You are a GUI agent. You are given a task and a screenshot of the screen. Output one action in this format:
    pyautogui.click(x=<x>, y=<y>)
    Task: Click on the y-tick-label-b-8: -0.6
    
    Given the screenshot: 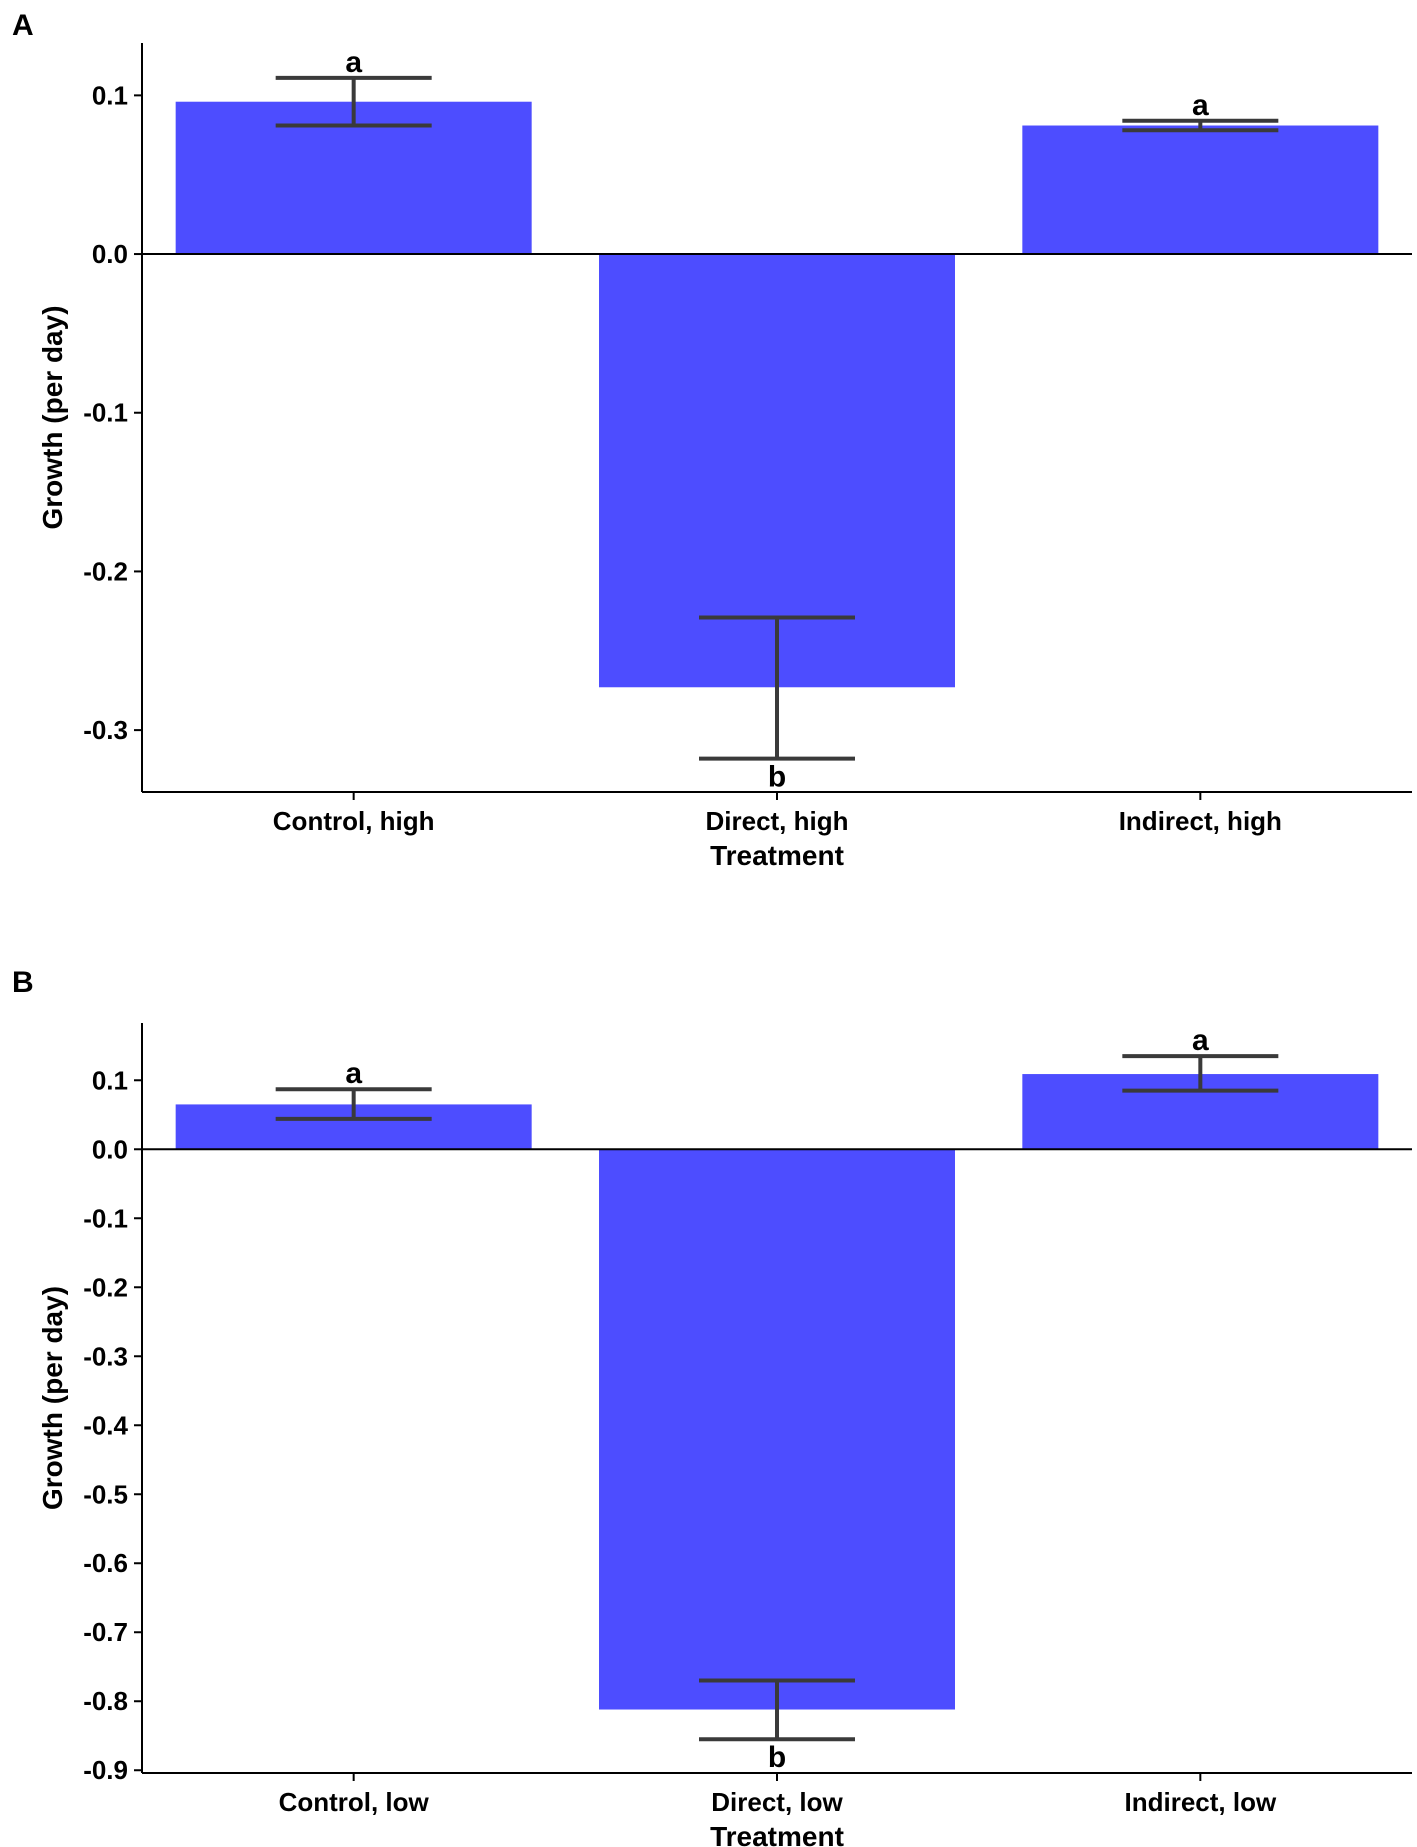 What is the action you would take?
    pyautogui.click(x=105, y=1563)
    